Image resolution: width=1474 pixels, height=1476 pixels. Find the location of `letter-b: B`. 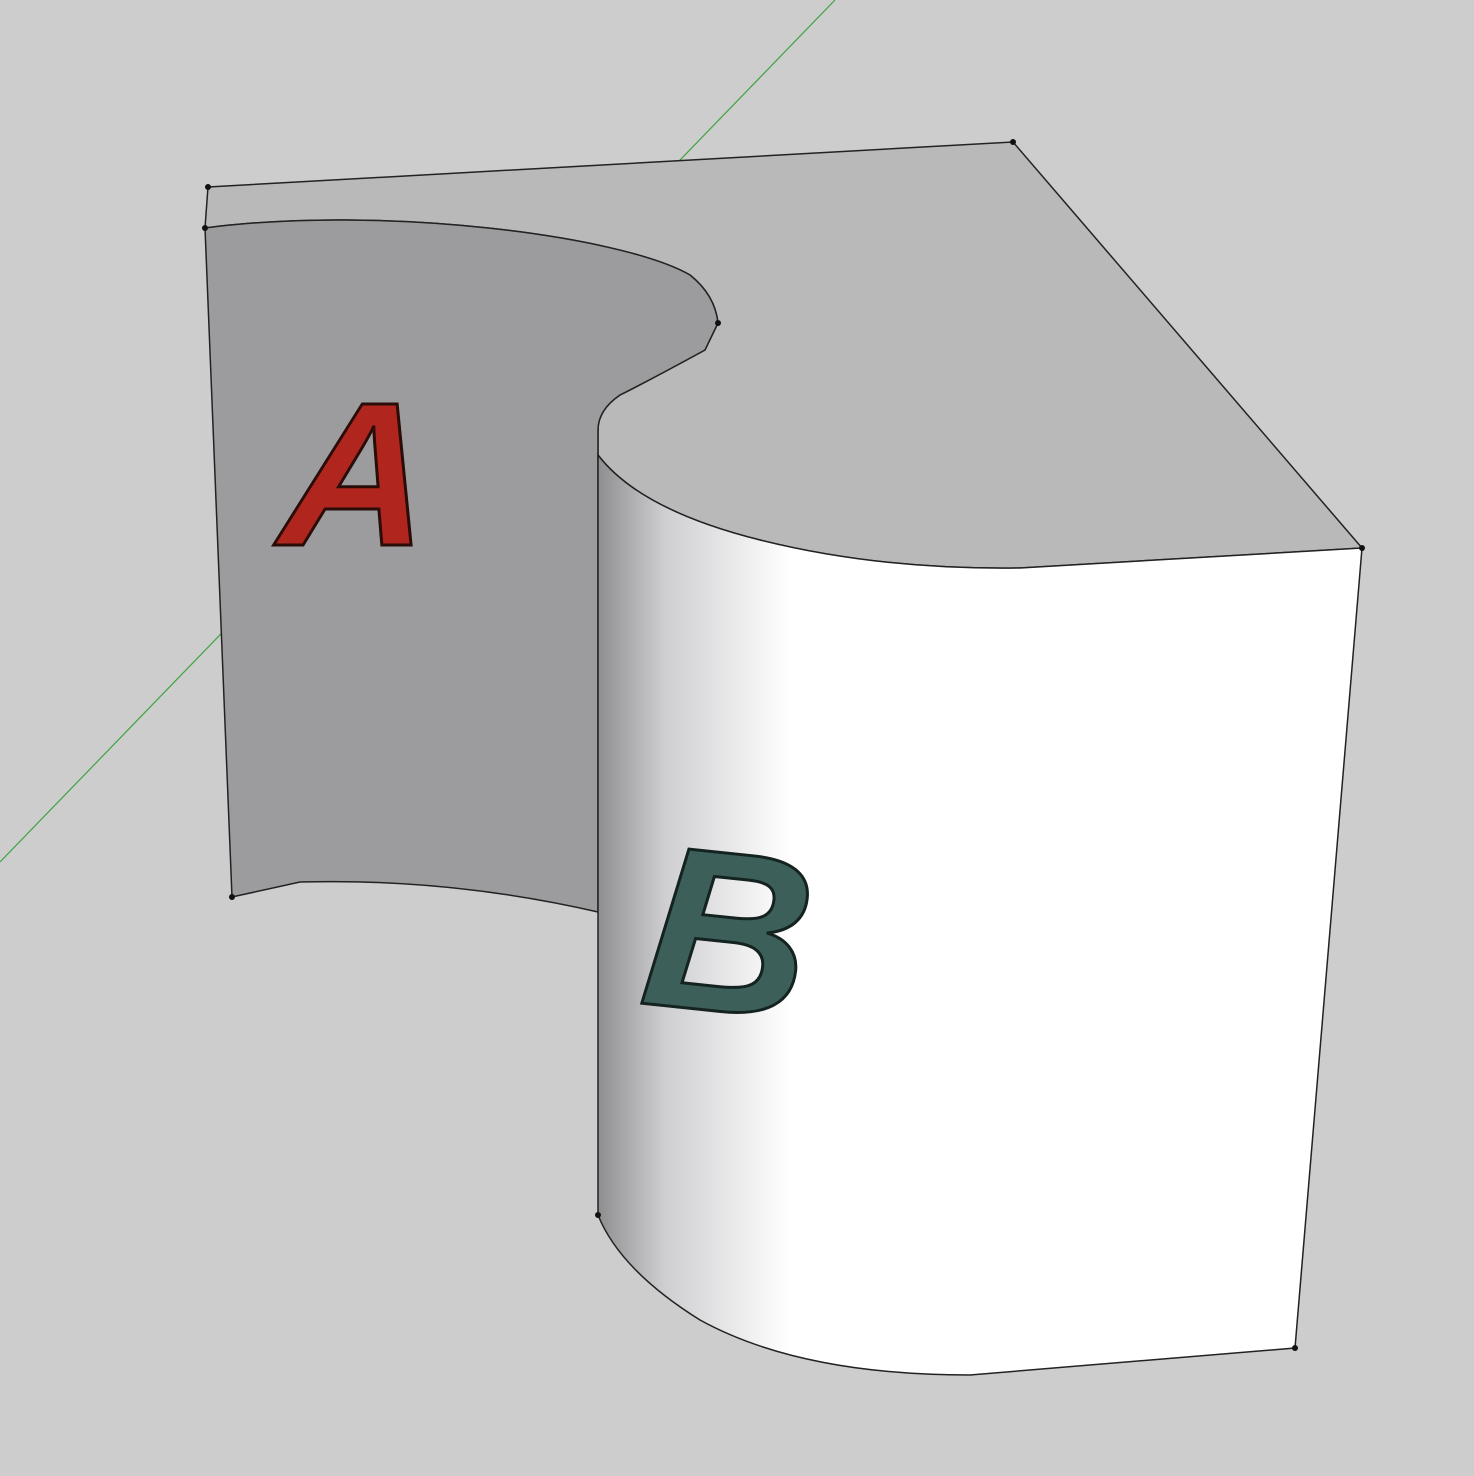

letter-b: B is located at coordinates (729, 932).